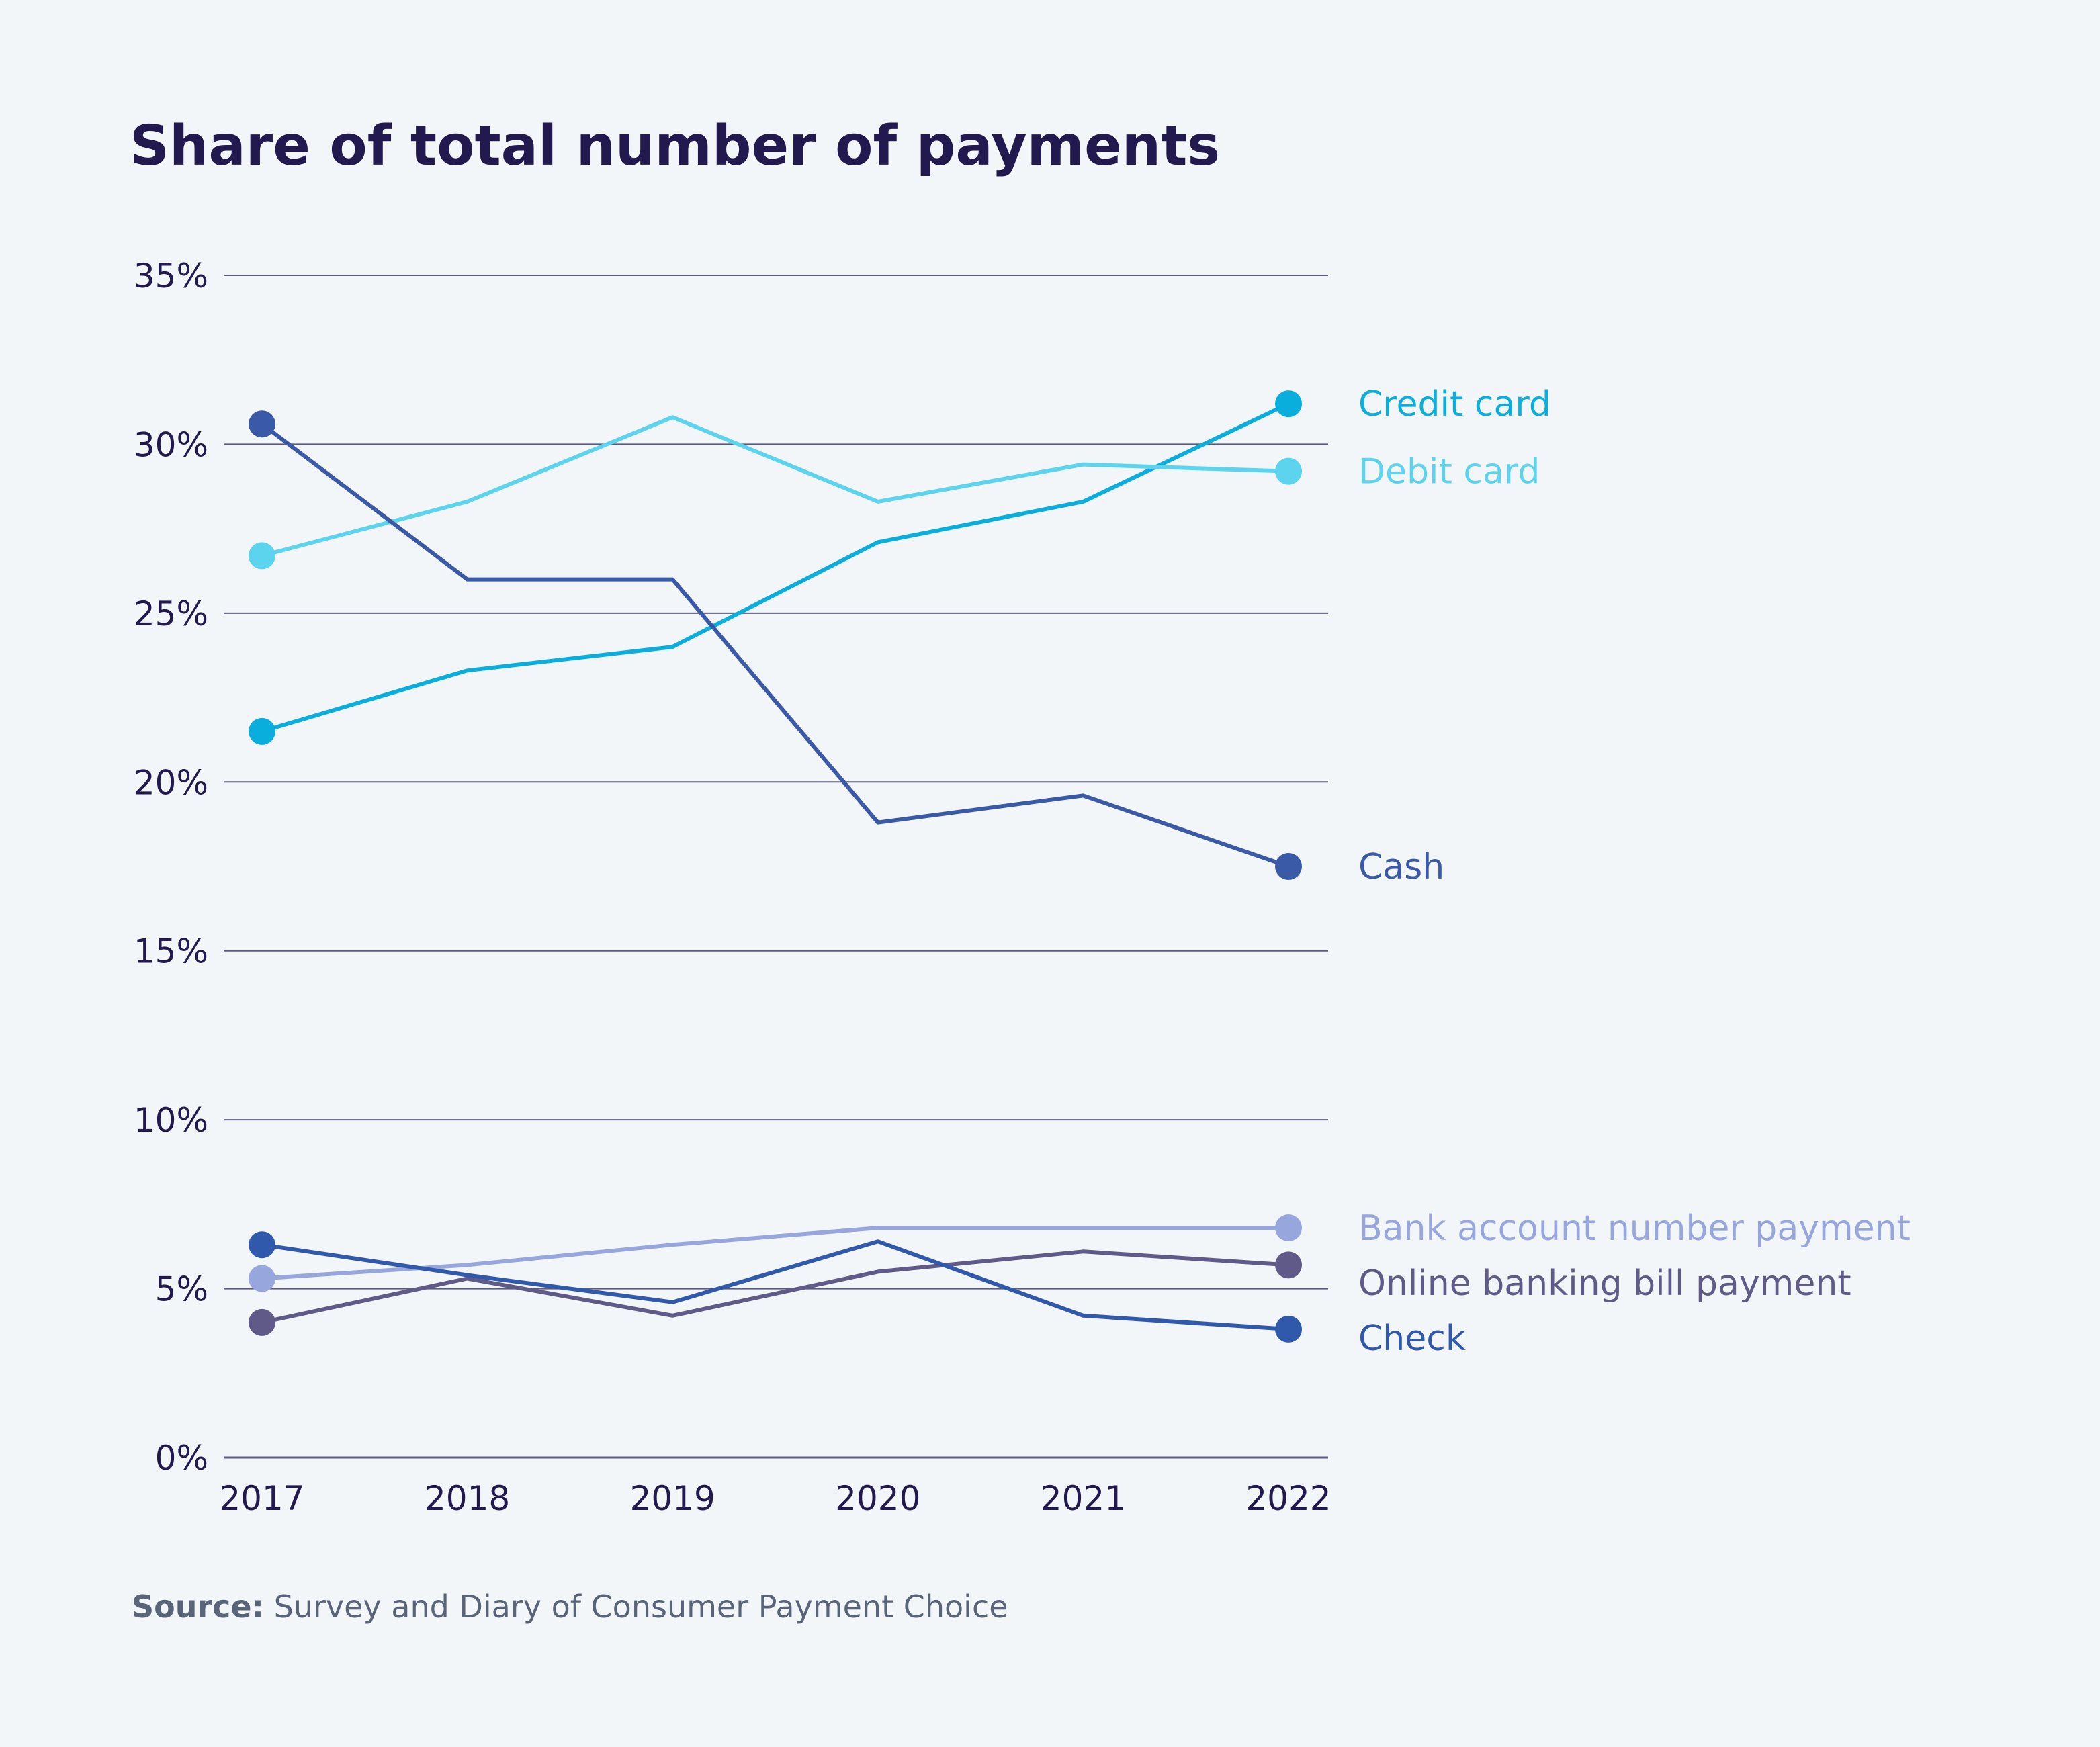  Describe the element at coordinates (1288, 1265) in the screenshot. I see `data-point-online-banking-bill-payment-2022` at that location.